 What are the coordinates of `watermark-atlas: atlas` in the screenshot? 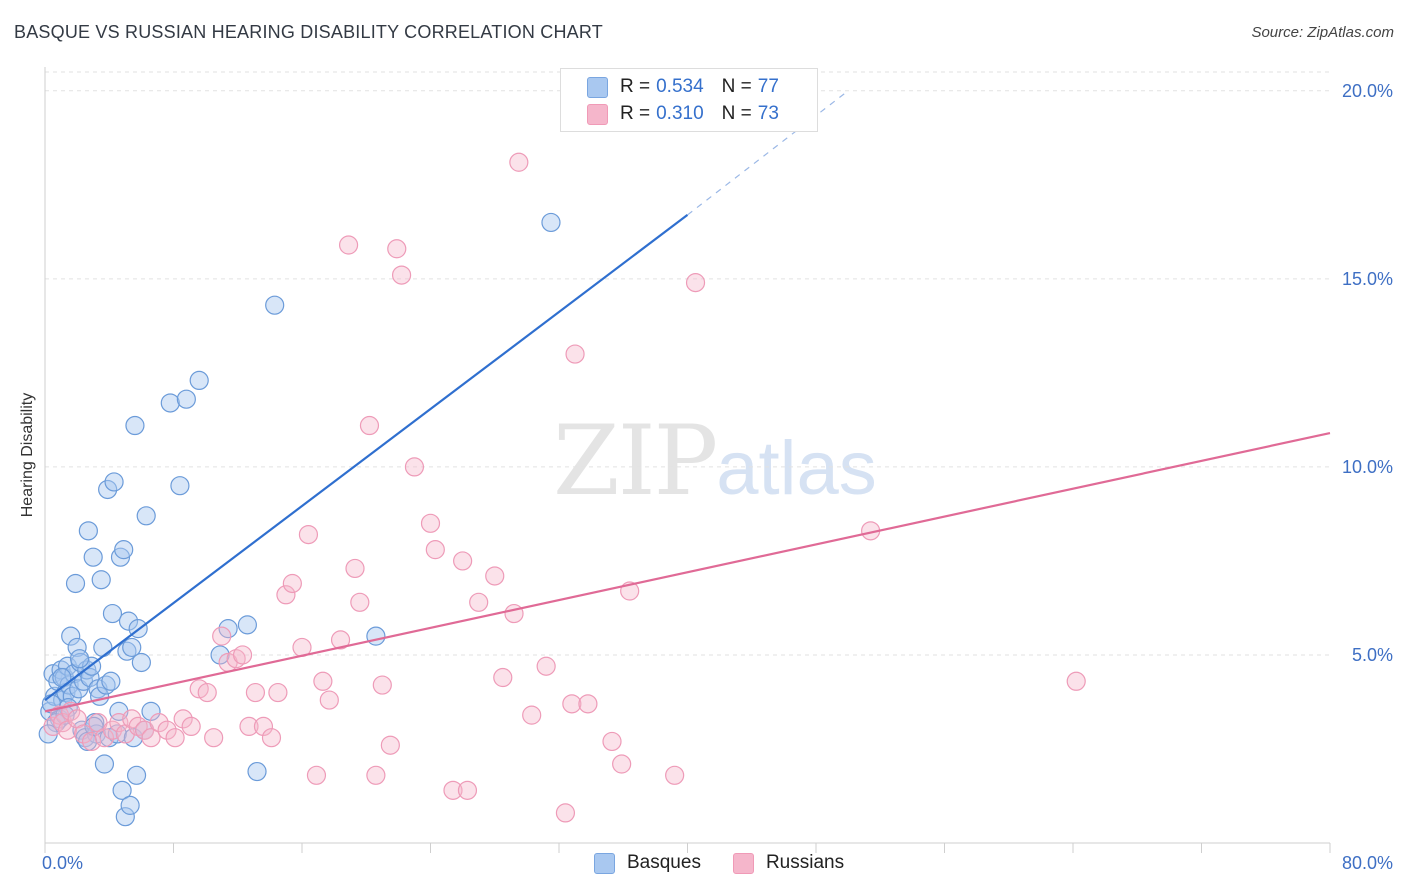 It's located at (796, 468).